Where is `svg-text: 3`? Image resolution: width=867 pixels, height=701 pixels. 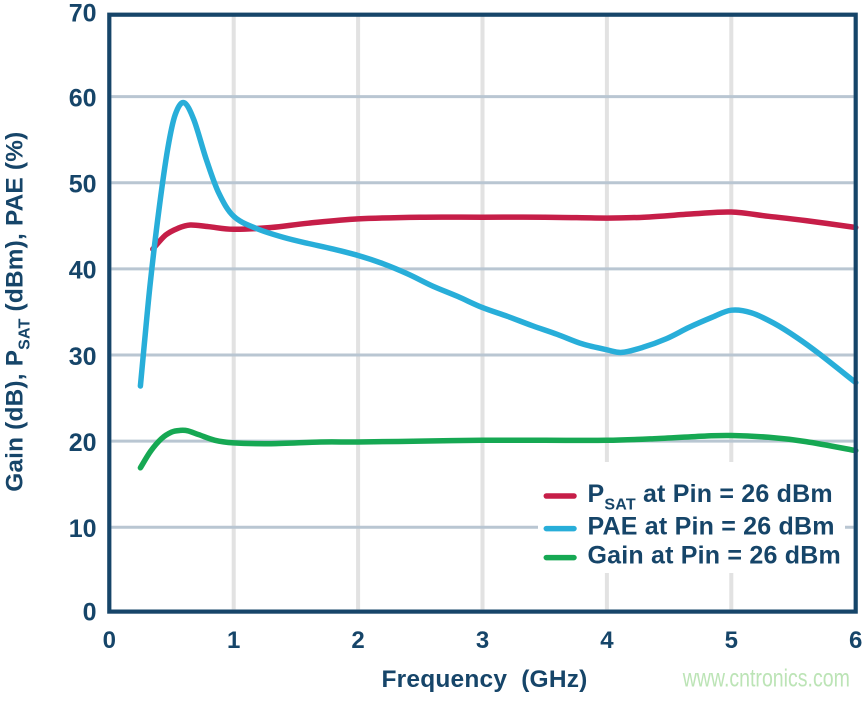
svg-text: 3 is located at coordinates (482, 640).